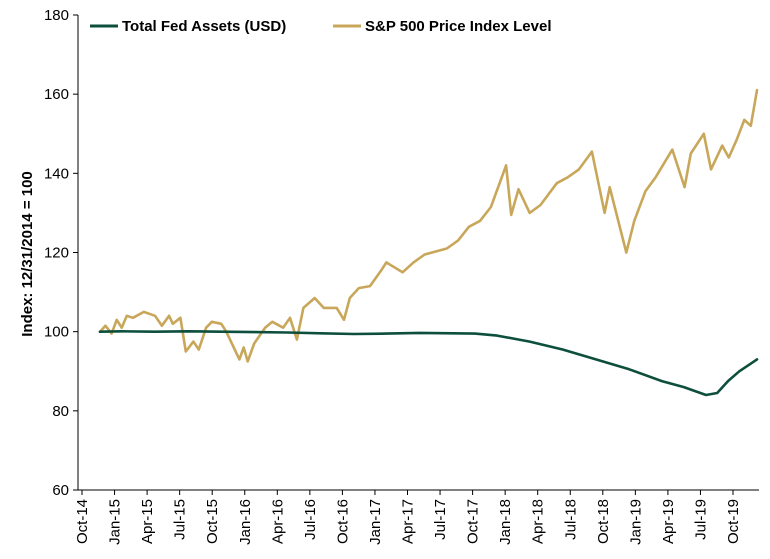  What do you see at coordinates (733, 521) in the screenshot?
I see `x-tick-label: Oct-19` at bounding box center [733, 521].